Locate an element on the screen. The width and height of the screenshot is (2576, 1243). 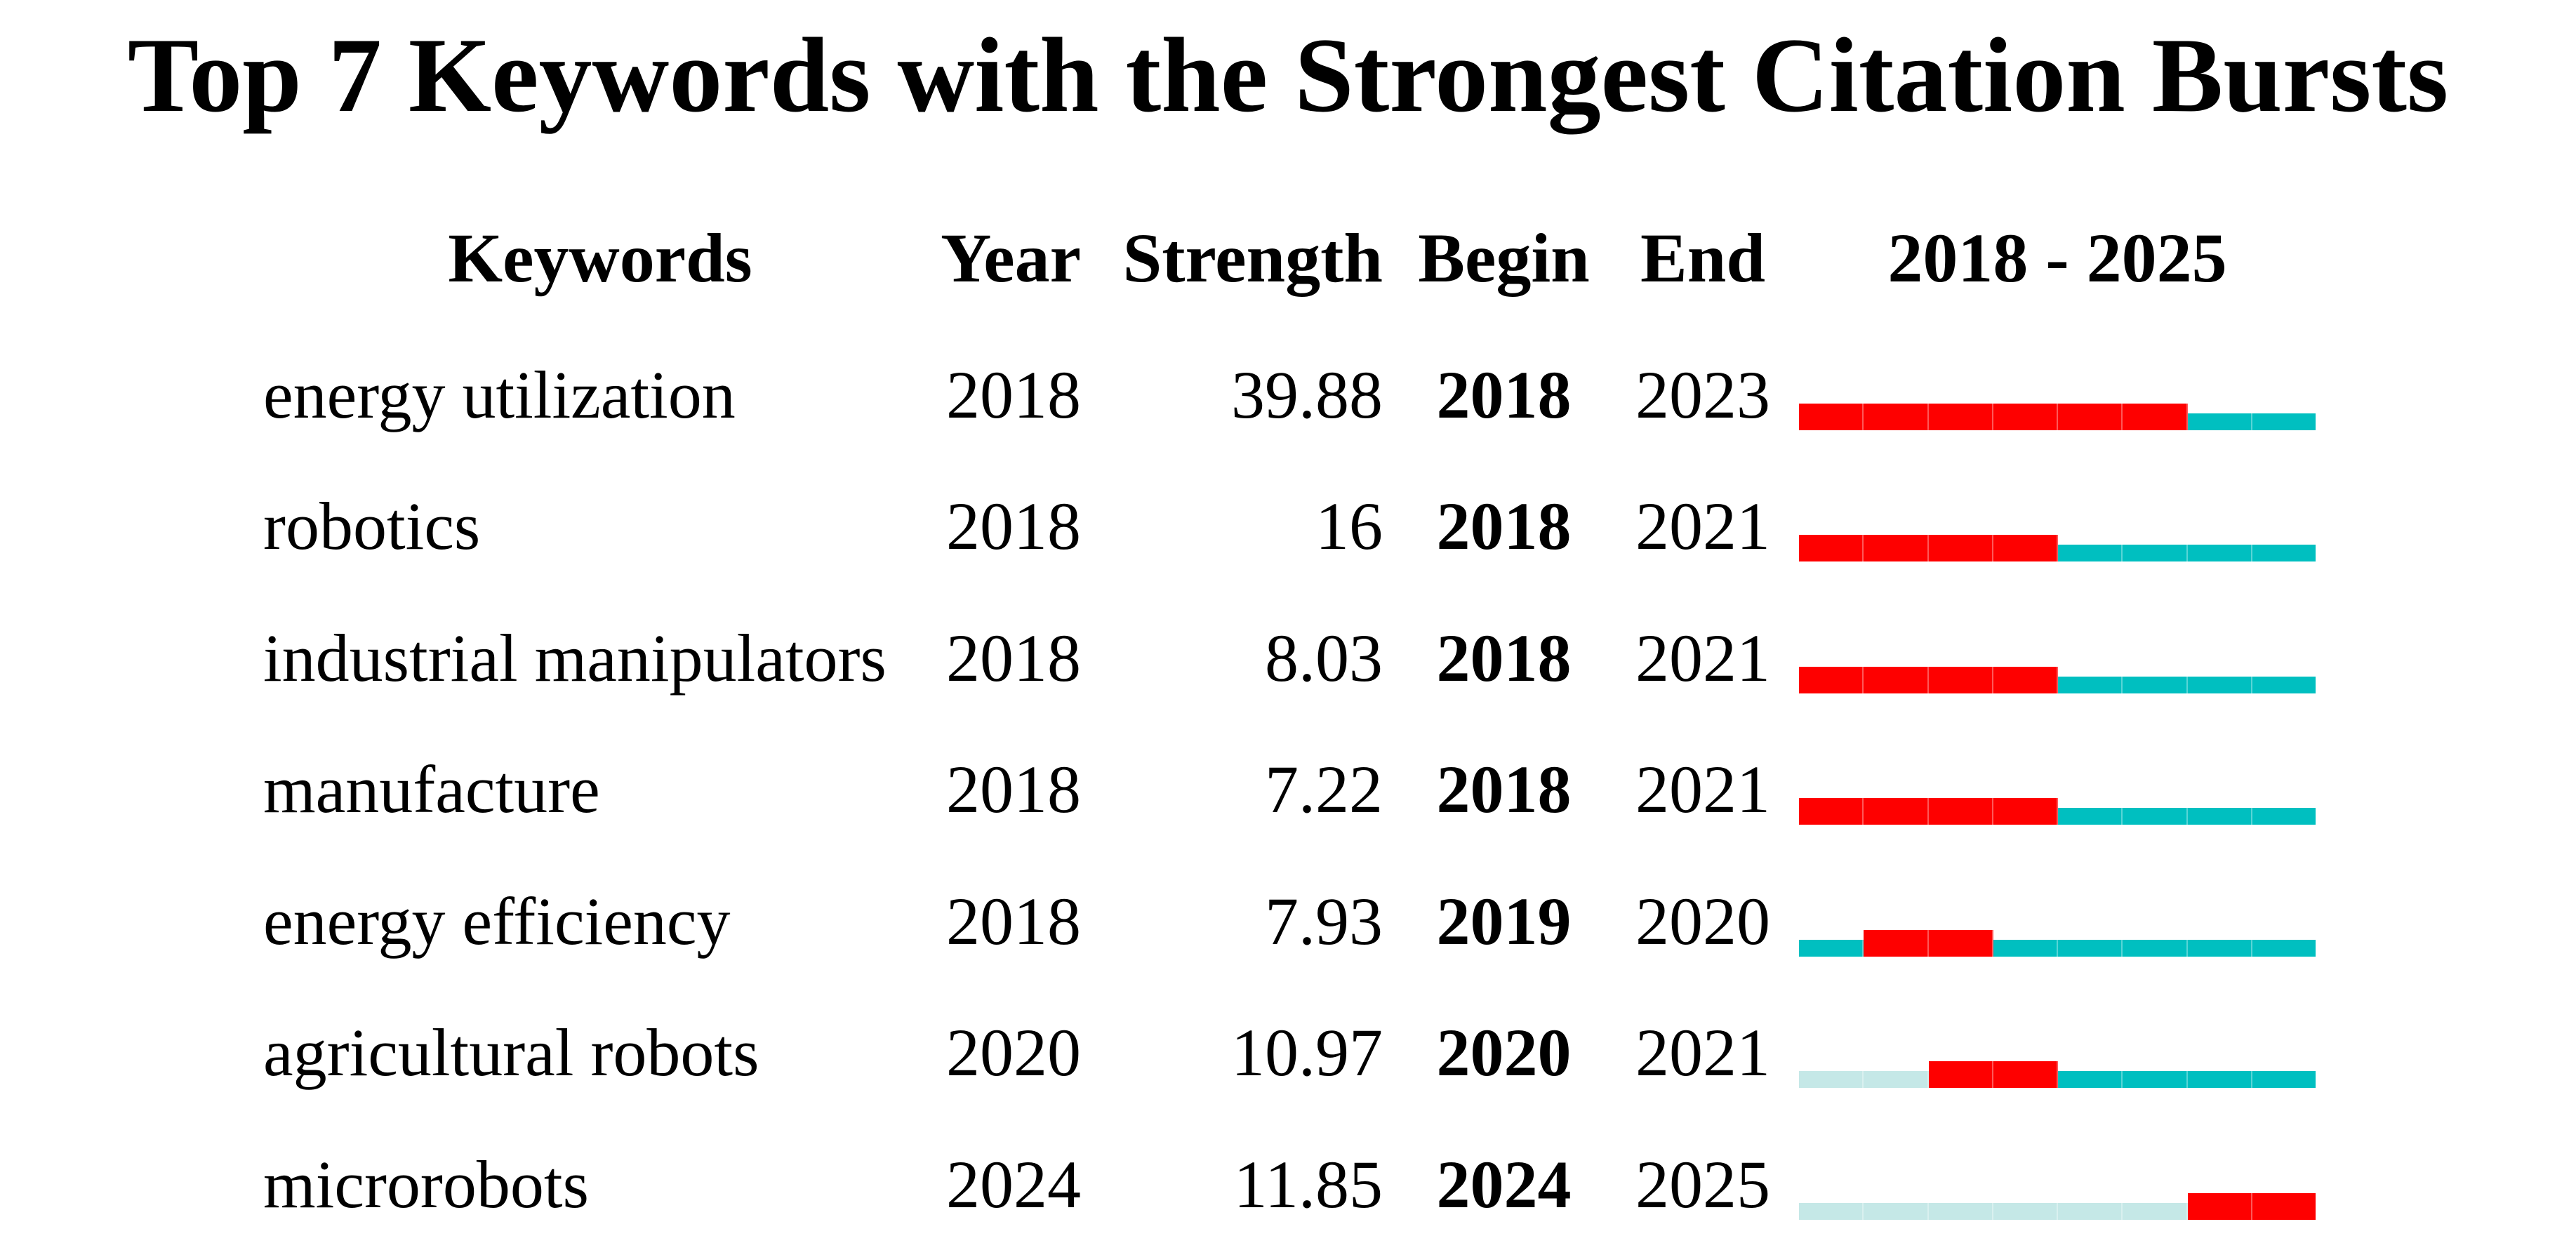
strength-cell: 16 is located at coordinates (1349, 526).